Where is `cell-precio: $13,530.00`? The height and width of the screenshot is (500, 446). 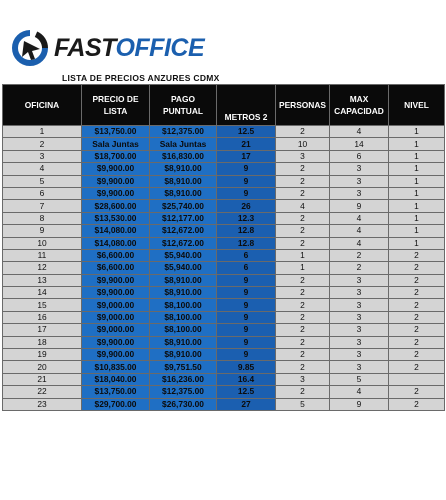
cell-precio: $13,530.00 is located at coordinates (115, 218).